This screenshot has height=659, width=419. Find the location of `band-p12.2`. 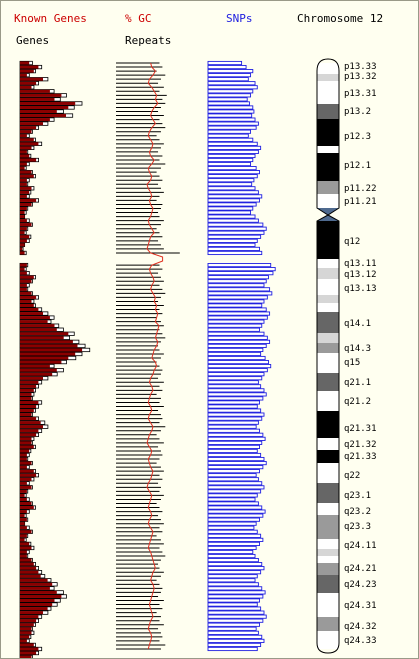

band-p12.2 is located at coordinates (328, 149).